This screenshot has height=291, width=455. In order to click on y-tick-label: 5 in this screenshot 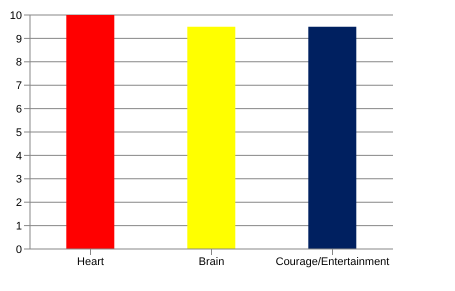, I will do `click(19, 132)`.